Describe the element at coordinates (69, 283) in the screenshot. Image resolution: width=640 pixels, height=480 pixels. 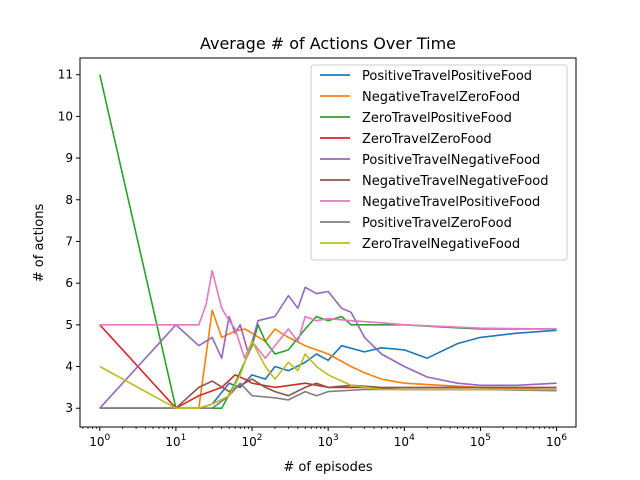
I see `y-tick-label-3: 6` at that location.